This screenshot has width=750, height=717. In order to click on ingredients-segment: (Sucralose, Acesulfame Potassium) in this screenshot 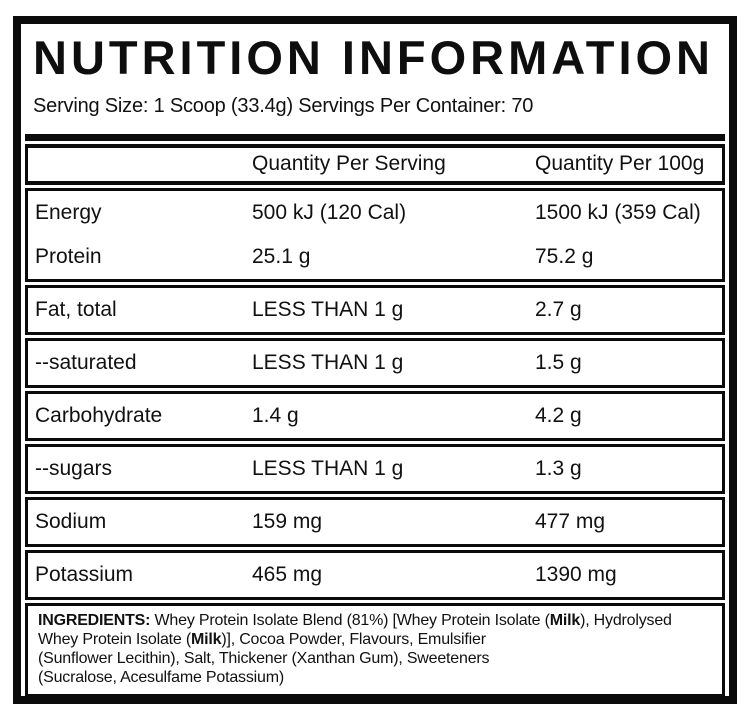, I will do `click(161, 677)`.